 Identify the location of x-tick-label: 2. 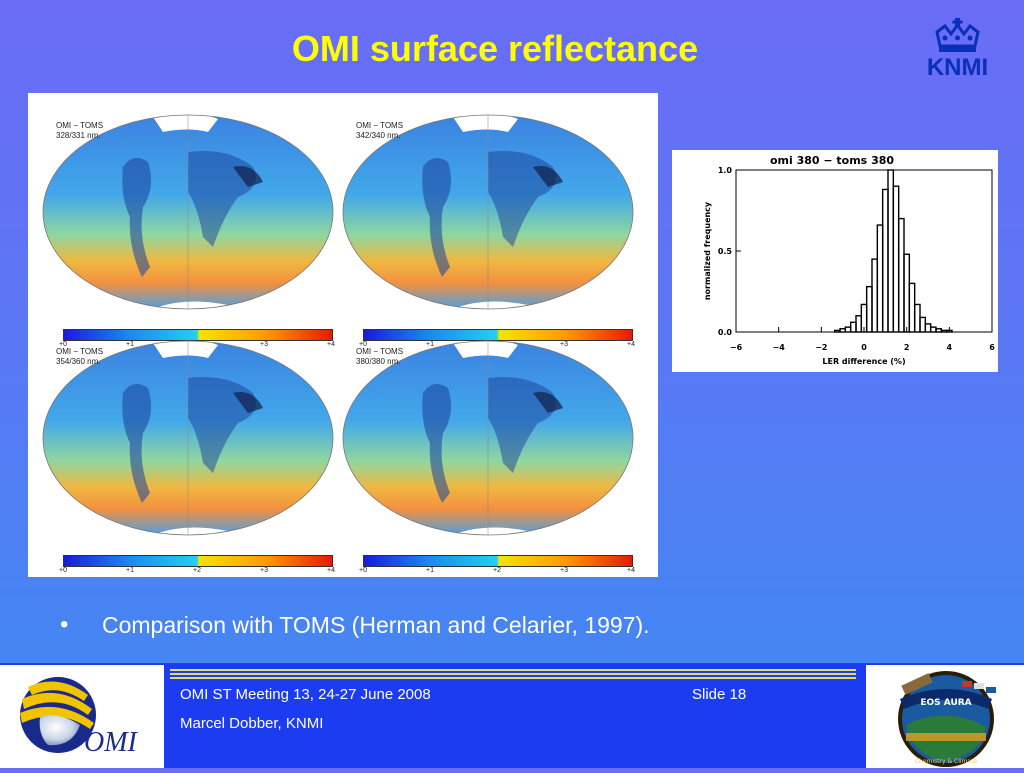
(907, 347).